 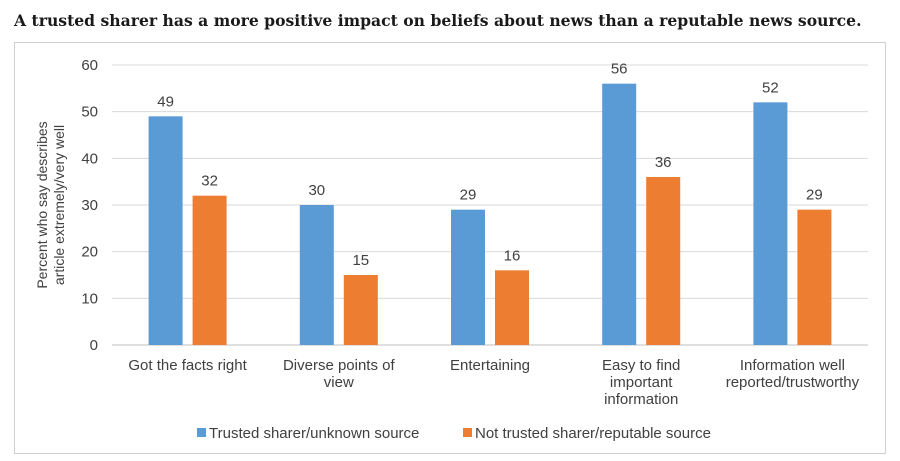 I want to click on x-category-label: Information well reported/trustworthy, so click(x=793, y=374).